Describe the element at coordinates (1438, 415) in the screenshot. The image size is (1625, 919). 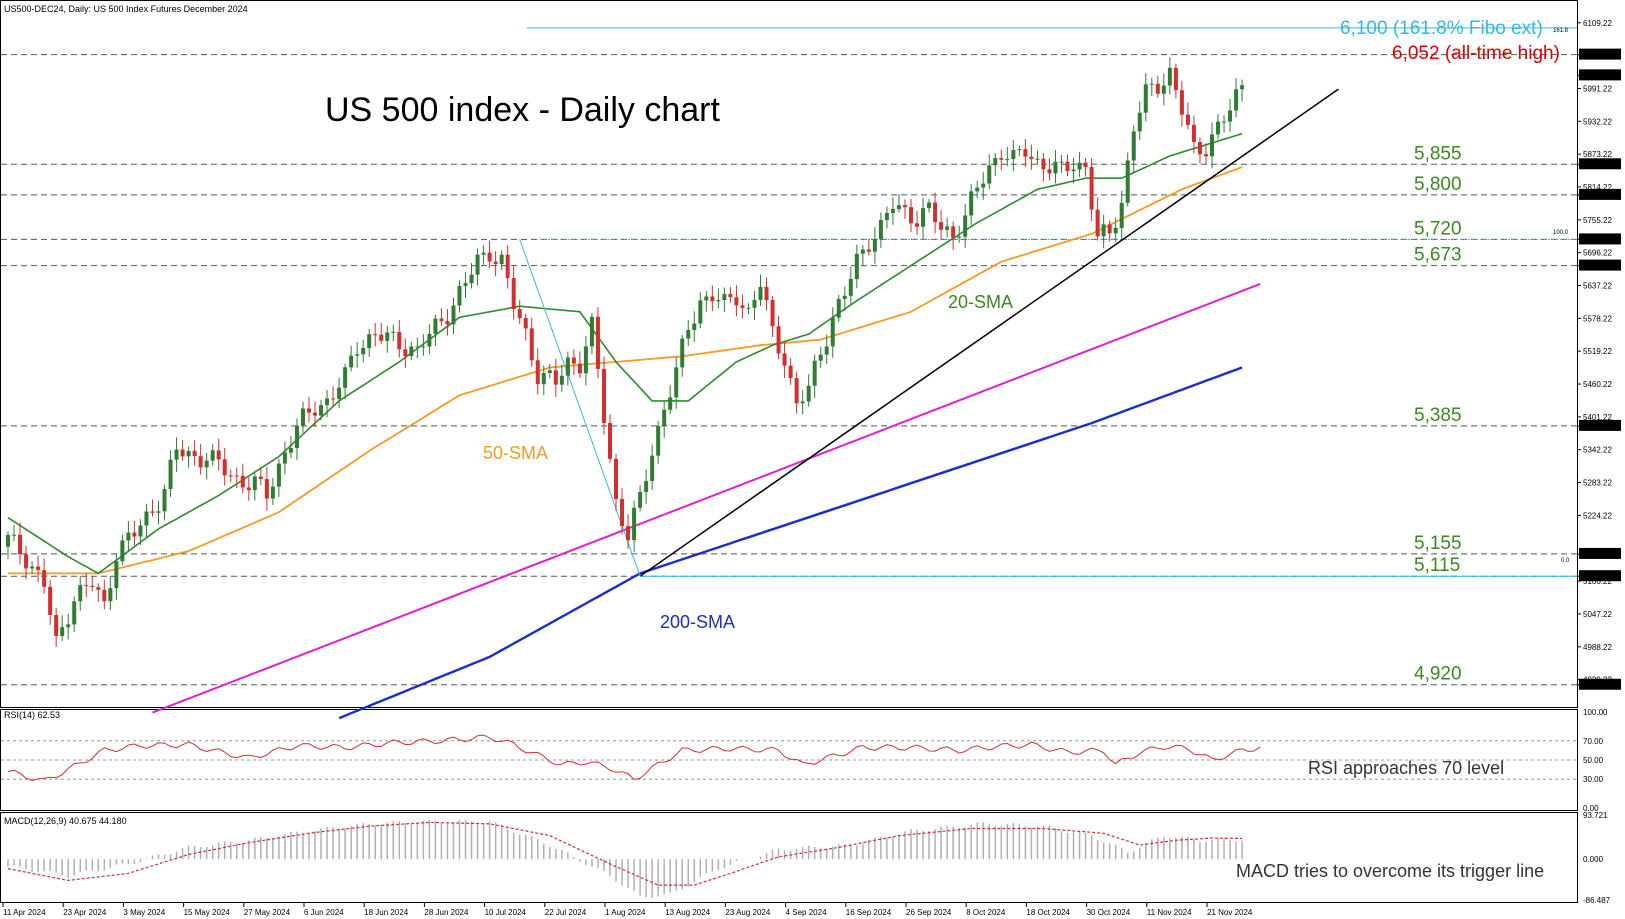
I see `level-label-5385: 5,385` at that location.